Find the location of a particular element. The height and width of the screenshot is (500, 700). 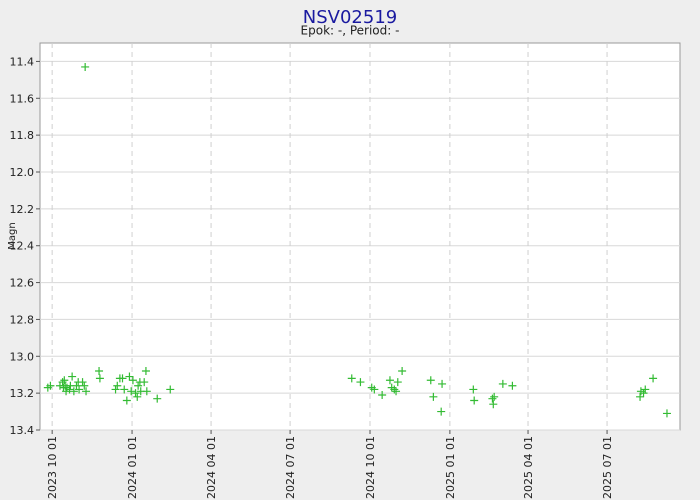

x-tick-label: 2024 10 01 is located at coordinates (370, 467).